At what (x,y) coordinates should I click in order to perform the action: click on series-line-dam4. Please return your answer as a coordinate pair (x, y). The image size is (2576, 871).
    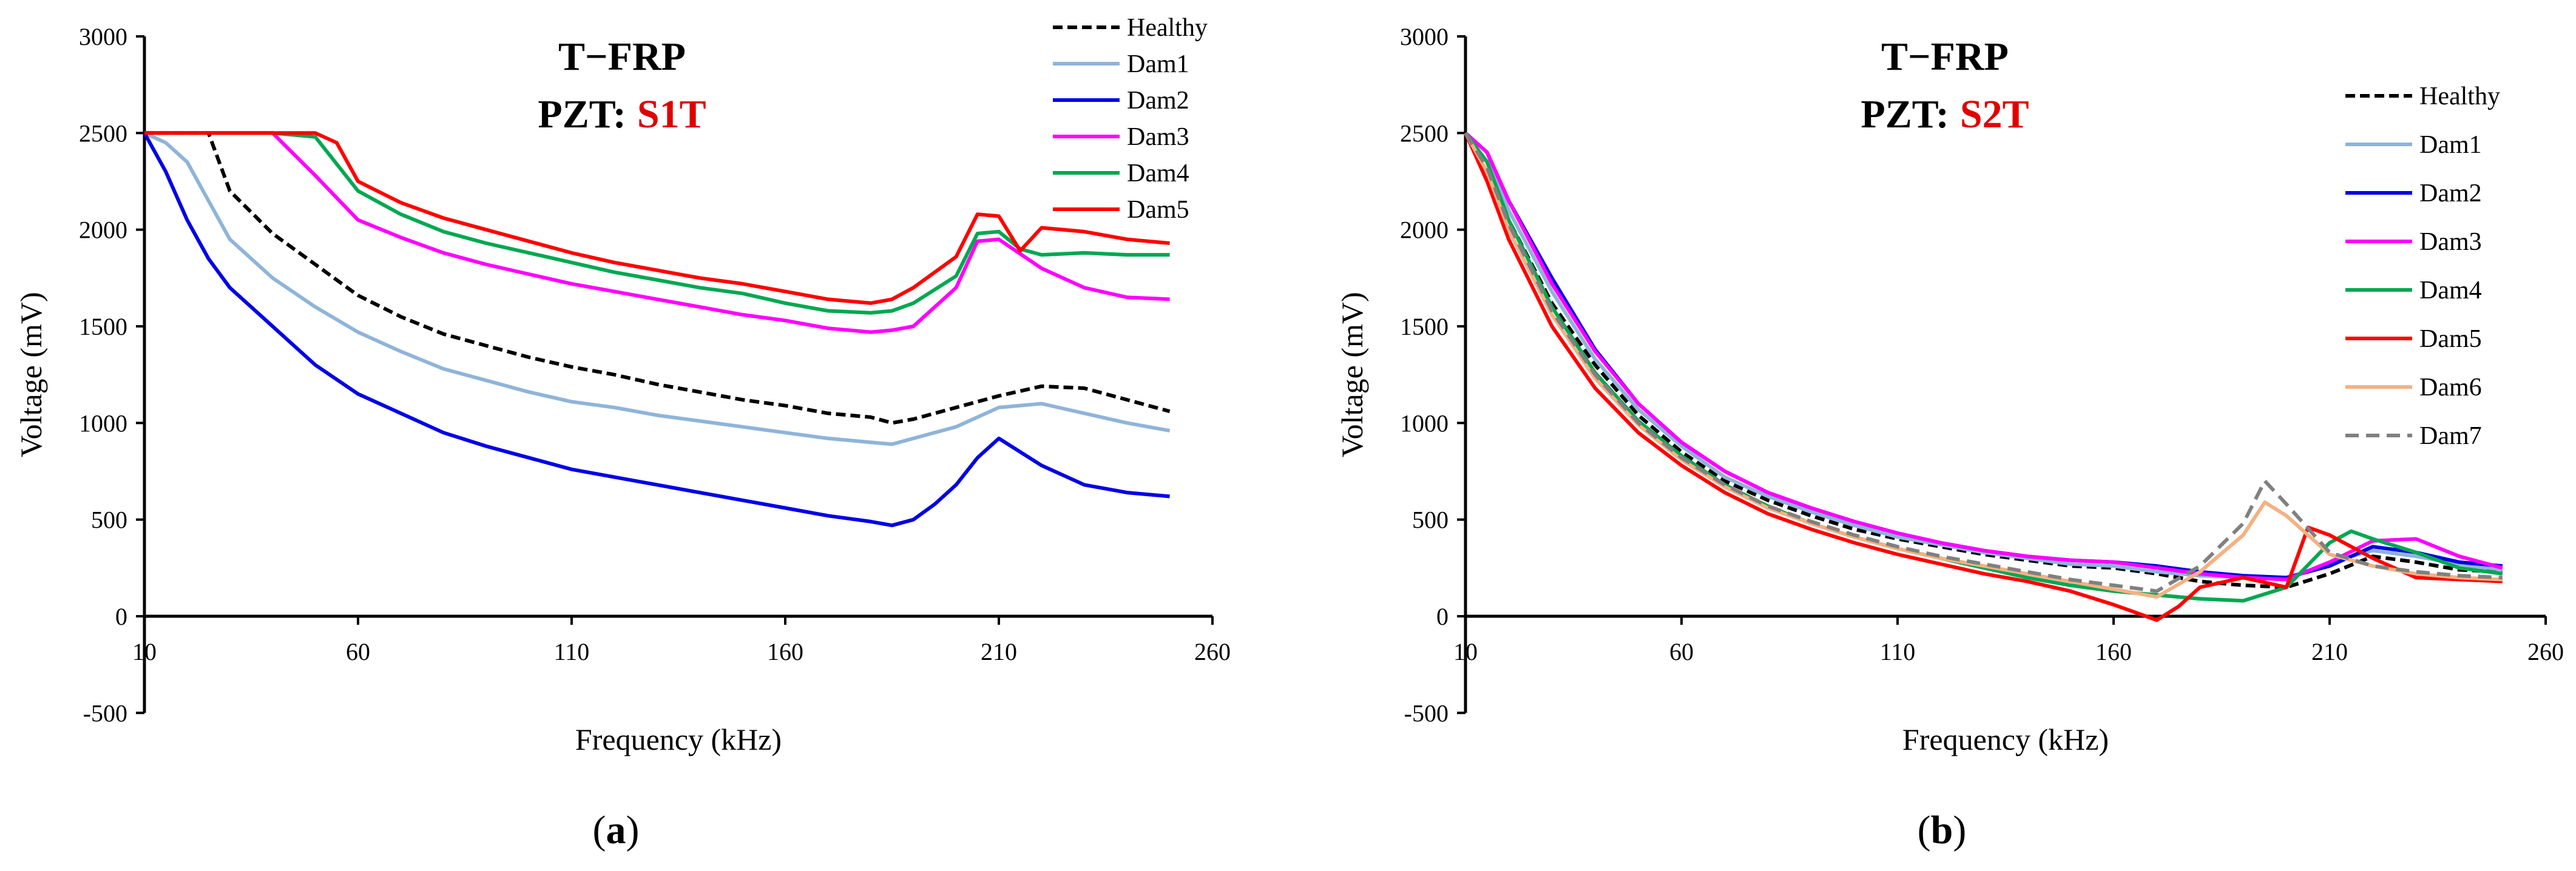
    Looking at the image, I should click on (657, 223).